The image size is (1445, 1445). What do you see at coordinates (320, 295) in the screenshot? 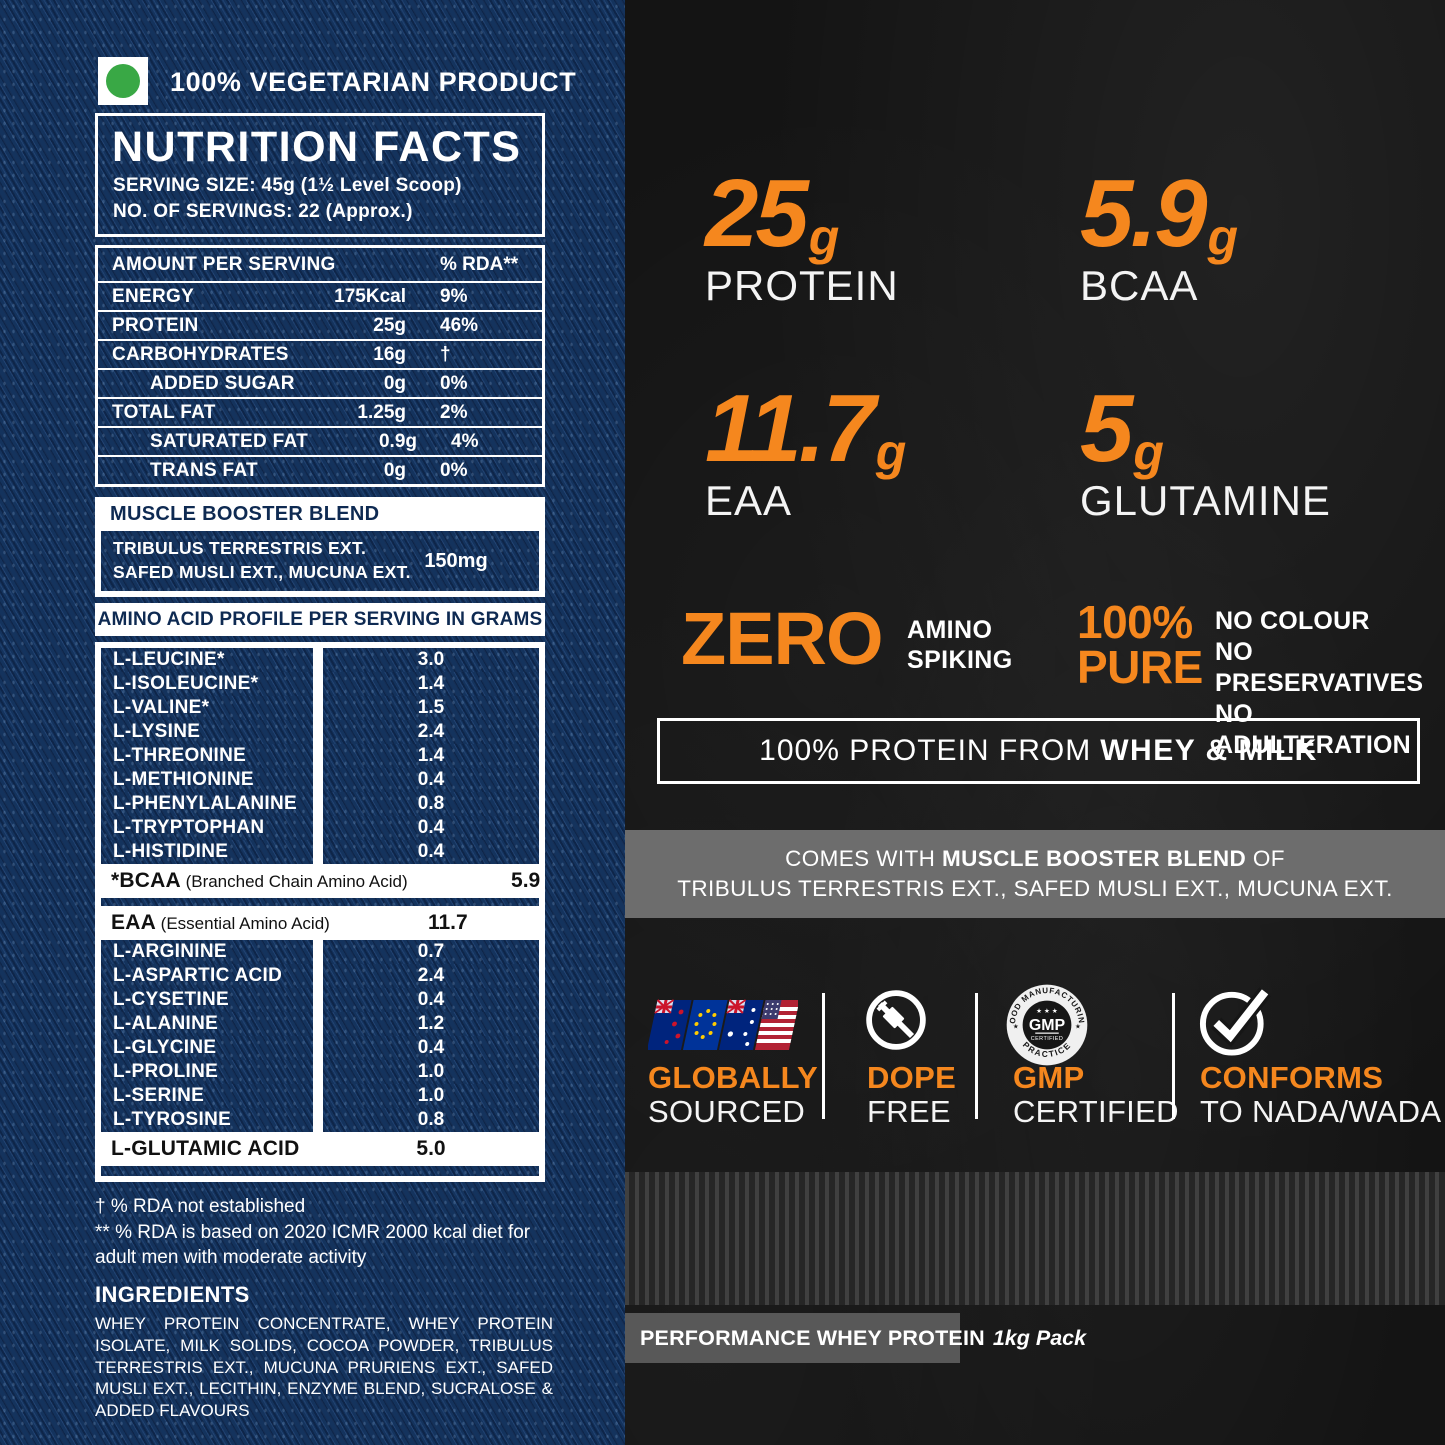
I see `table-row: ENERGY 175Kcal 9%` at bounding box center [320, 295].